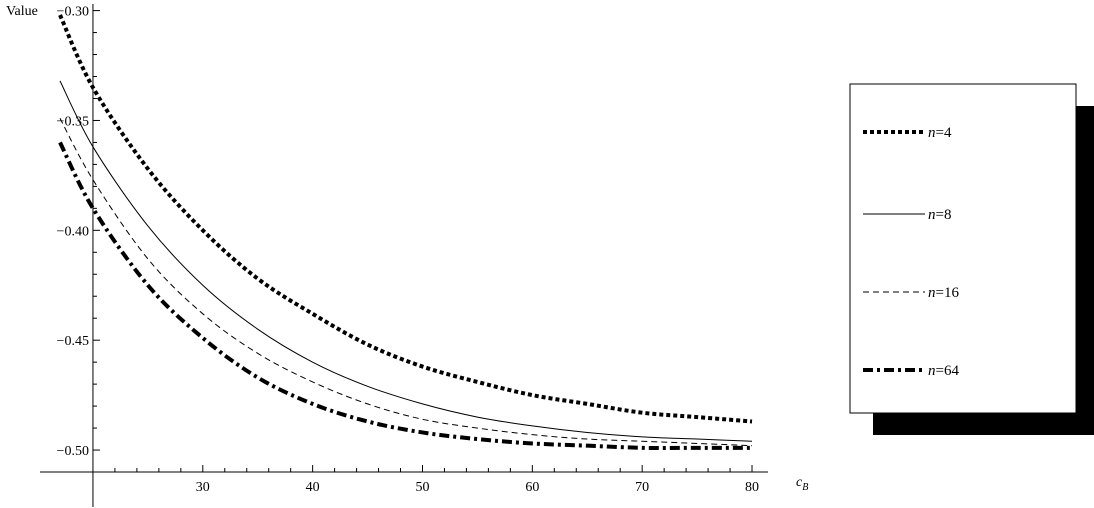  What do you see at coordinates (73, 12) in the screenshot?
I see `y-tick-label: −0.30` at bounding box center [73, 12].